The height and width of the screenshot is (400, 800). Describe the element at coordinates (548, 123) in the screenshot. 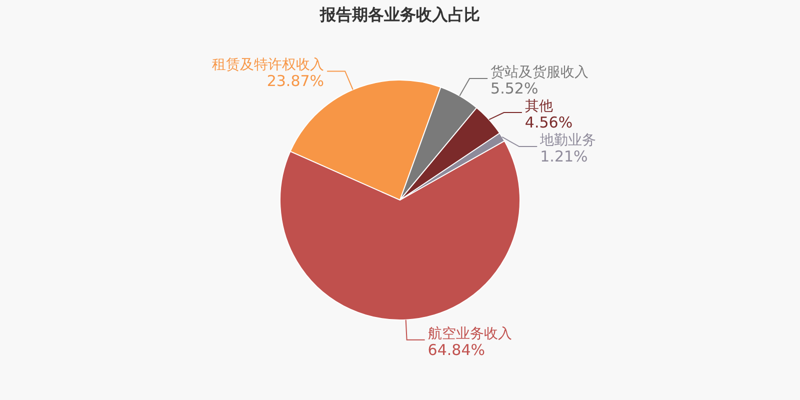

I see `data-label: 4.56%` at that location.